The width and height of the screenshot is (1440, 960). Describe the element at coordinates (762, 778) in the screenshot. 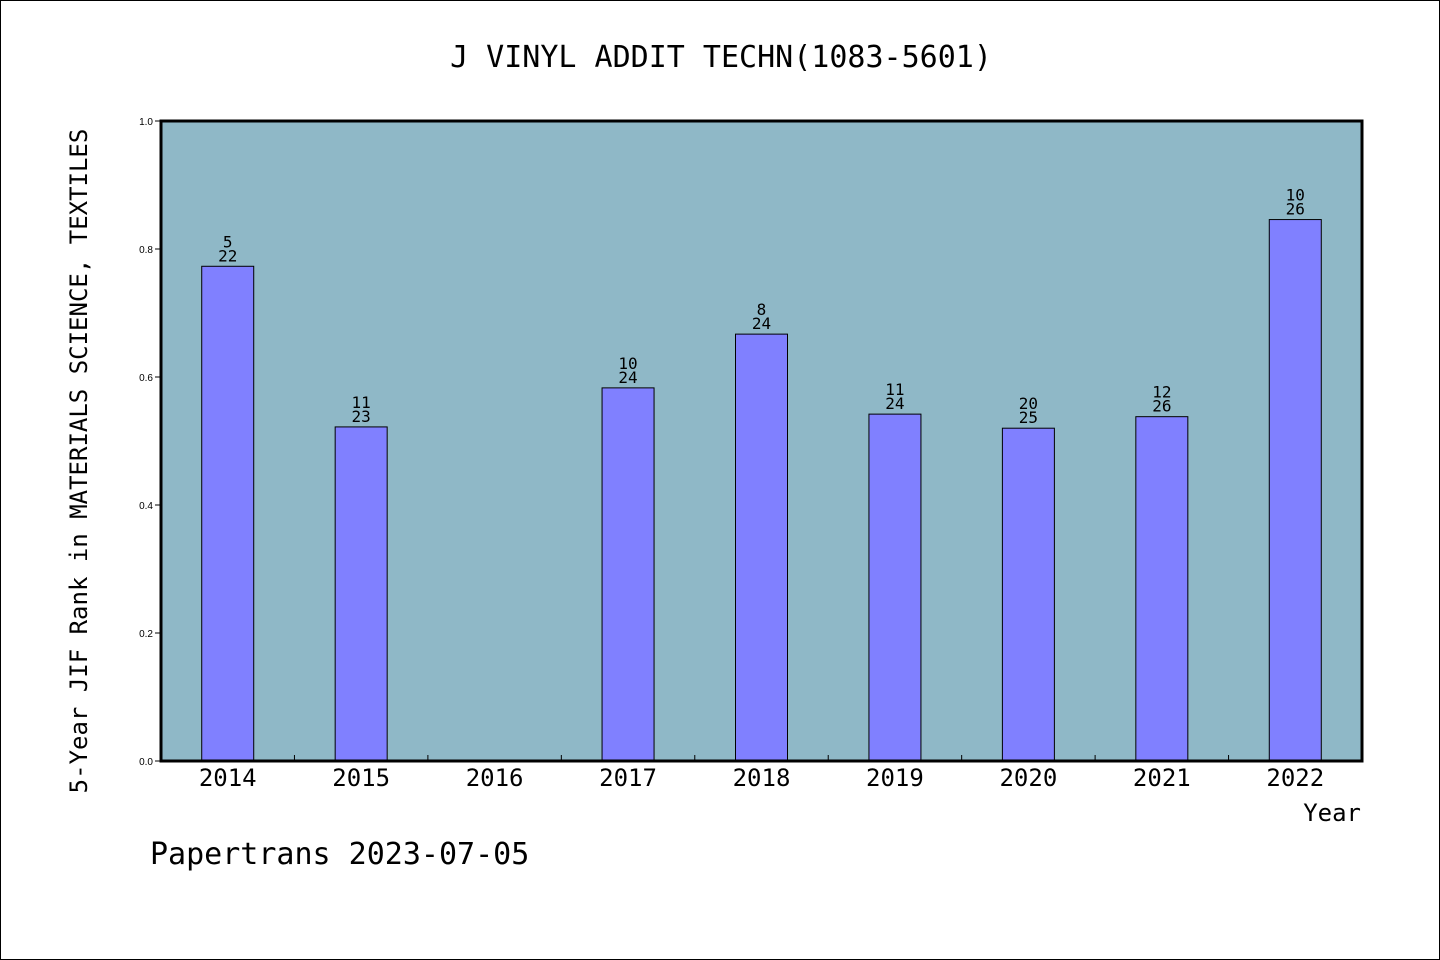

I see `x-tick-label: 2018` at that location.